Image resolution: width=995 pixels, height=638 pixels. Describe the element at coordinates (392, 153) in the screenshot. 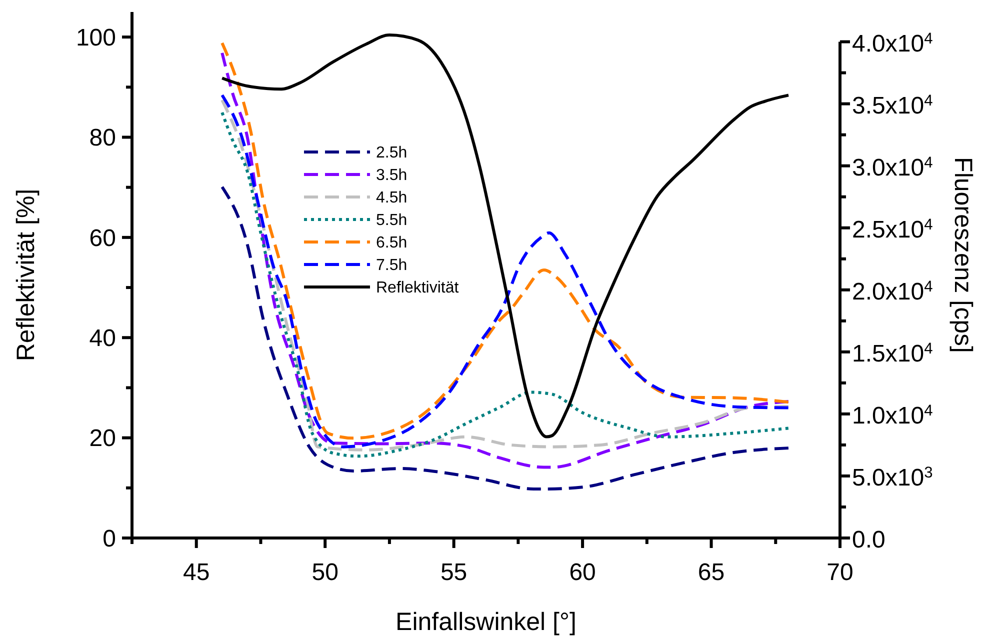

I see `legend-label: 2.5h` at that location.